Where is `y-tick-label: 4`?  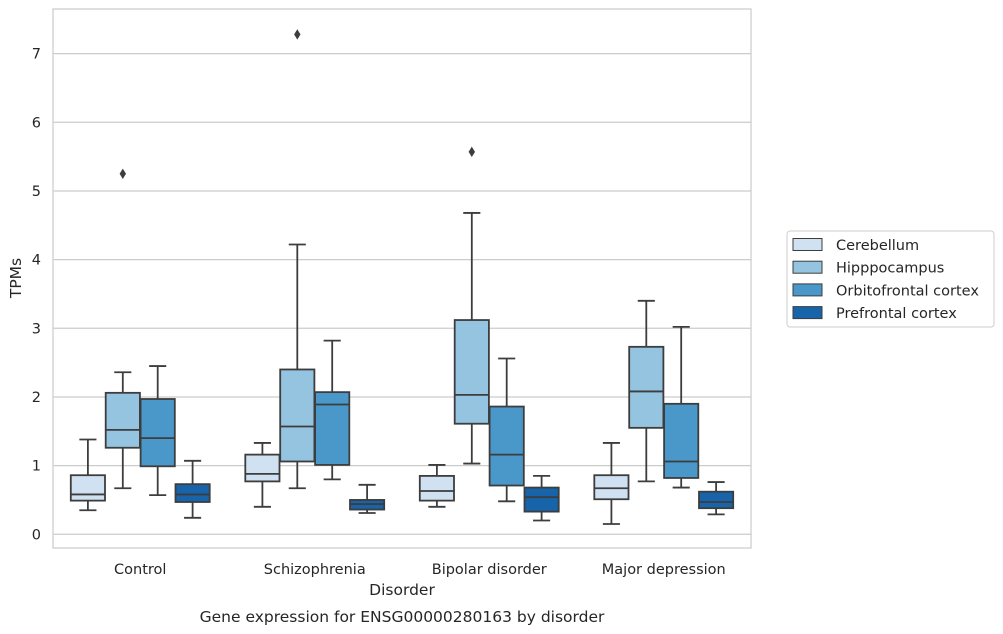
y-tick-label: 4 is located at coordinates (36, 261).